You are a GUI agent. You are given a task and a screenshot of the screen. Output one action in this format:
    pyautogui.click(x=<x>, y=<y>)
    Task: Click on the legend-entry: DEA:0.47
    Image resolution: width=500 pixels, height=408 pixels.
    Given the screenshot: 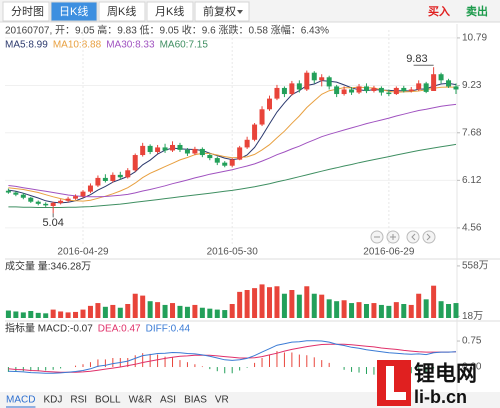 What is the action you would take?
    pyautogui.click(x=119, y=329)
    